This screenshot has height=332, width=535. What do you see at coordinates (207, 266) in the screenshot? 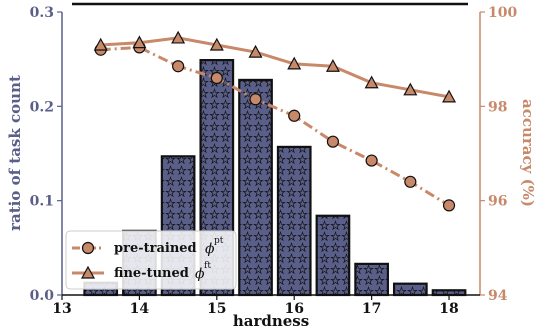
I see `legend-sup-fine-tuned: ft` at bounding box center [207, 266].